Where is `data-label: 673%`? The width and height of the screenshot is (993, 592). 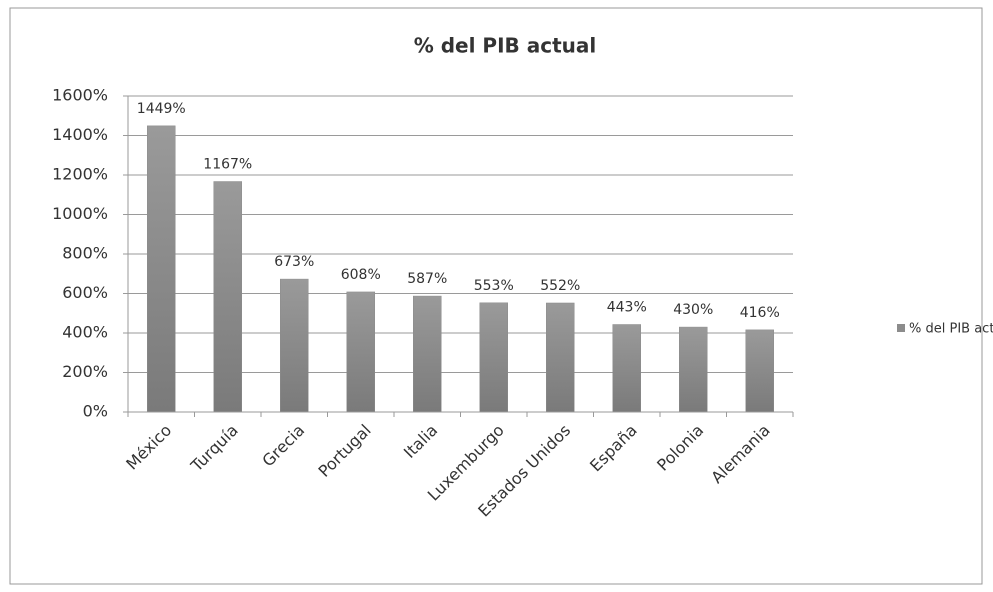 data-label: 673% is located at coordinates (294, 262).